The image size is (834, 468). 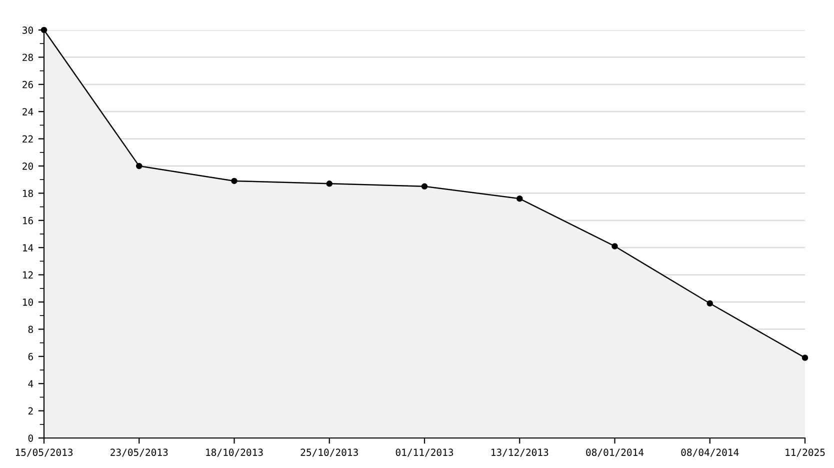 I want to click on y-tick-label: 30, so click(x=27, y=30).